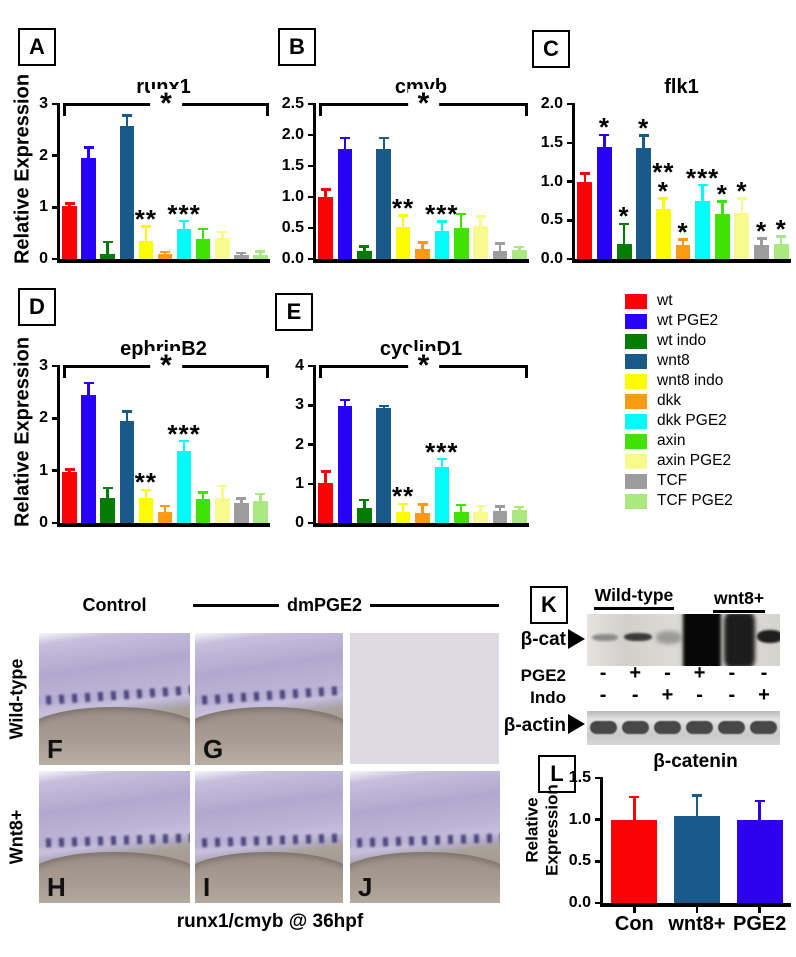 The width and height of the screenshot is (796, 957). Describe the element at coordinates (548, 697) in the screenshot. I see `indo-row-label: Indo` at that location.